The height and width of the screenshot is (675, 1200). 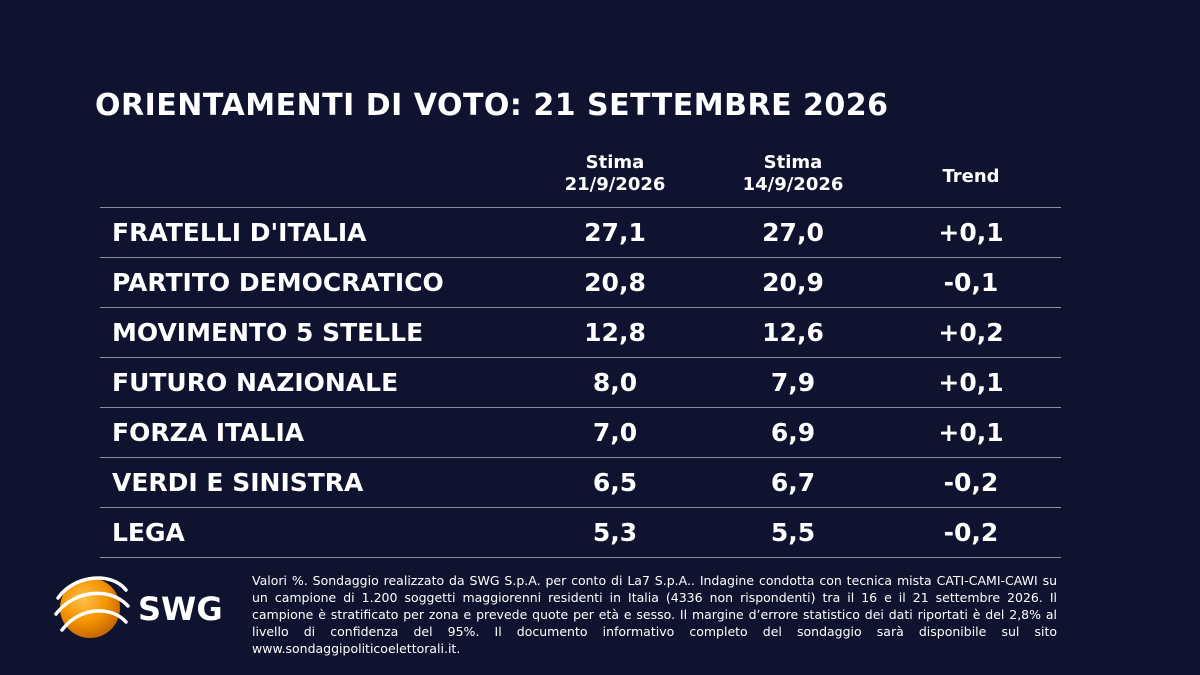 What do you see at coordinates (255, 382) in the screenshot?
I see `party-name: FUTURO NAZIONALE` at bounding box center [255, 382].